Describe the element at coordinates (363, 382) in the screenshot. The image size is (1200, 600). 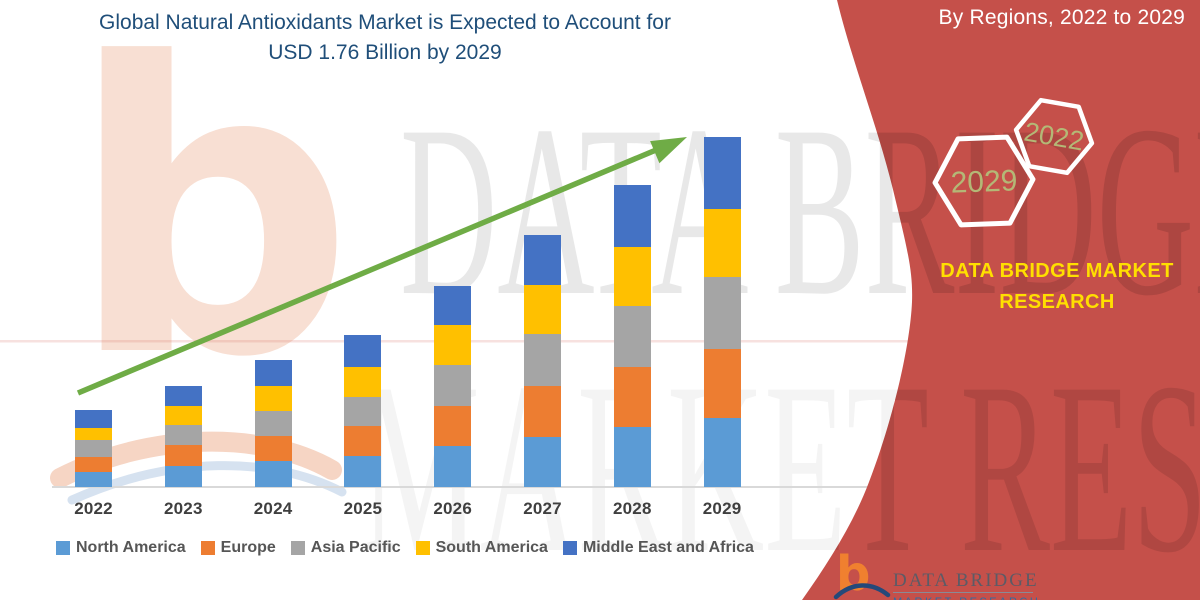
I see `bar-segment-2025-south-america` at that location.